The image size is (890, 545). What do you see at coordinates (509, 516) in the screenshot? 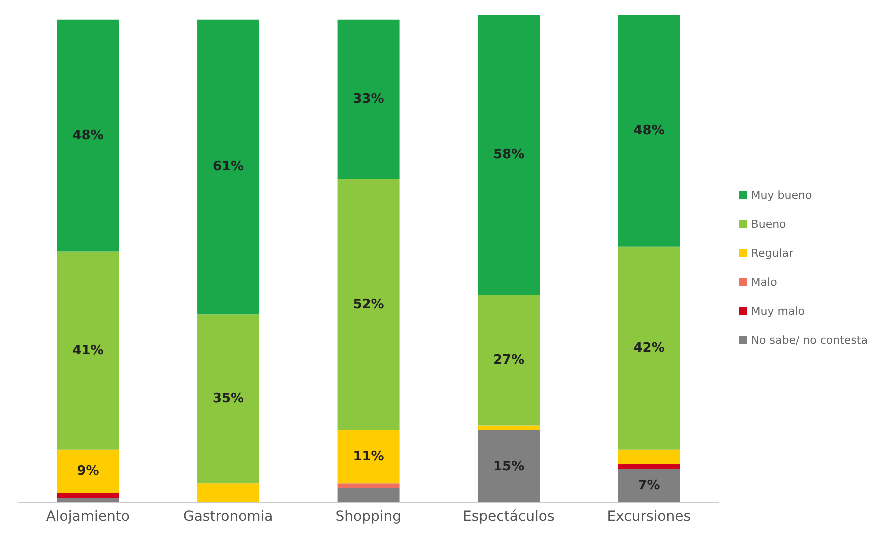
I see `x-tick-label: Espectáculos` at bounding box center [509, 516].